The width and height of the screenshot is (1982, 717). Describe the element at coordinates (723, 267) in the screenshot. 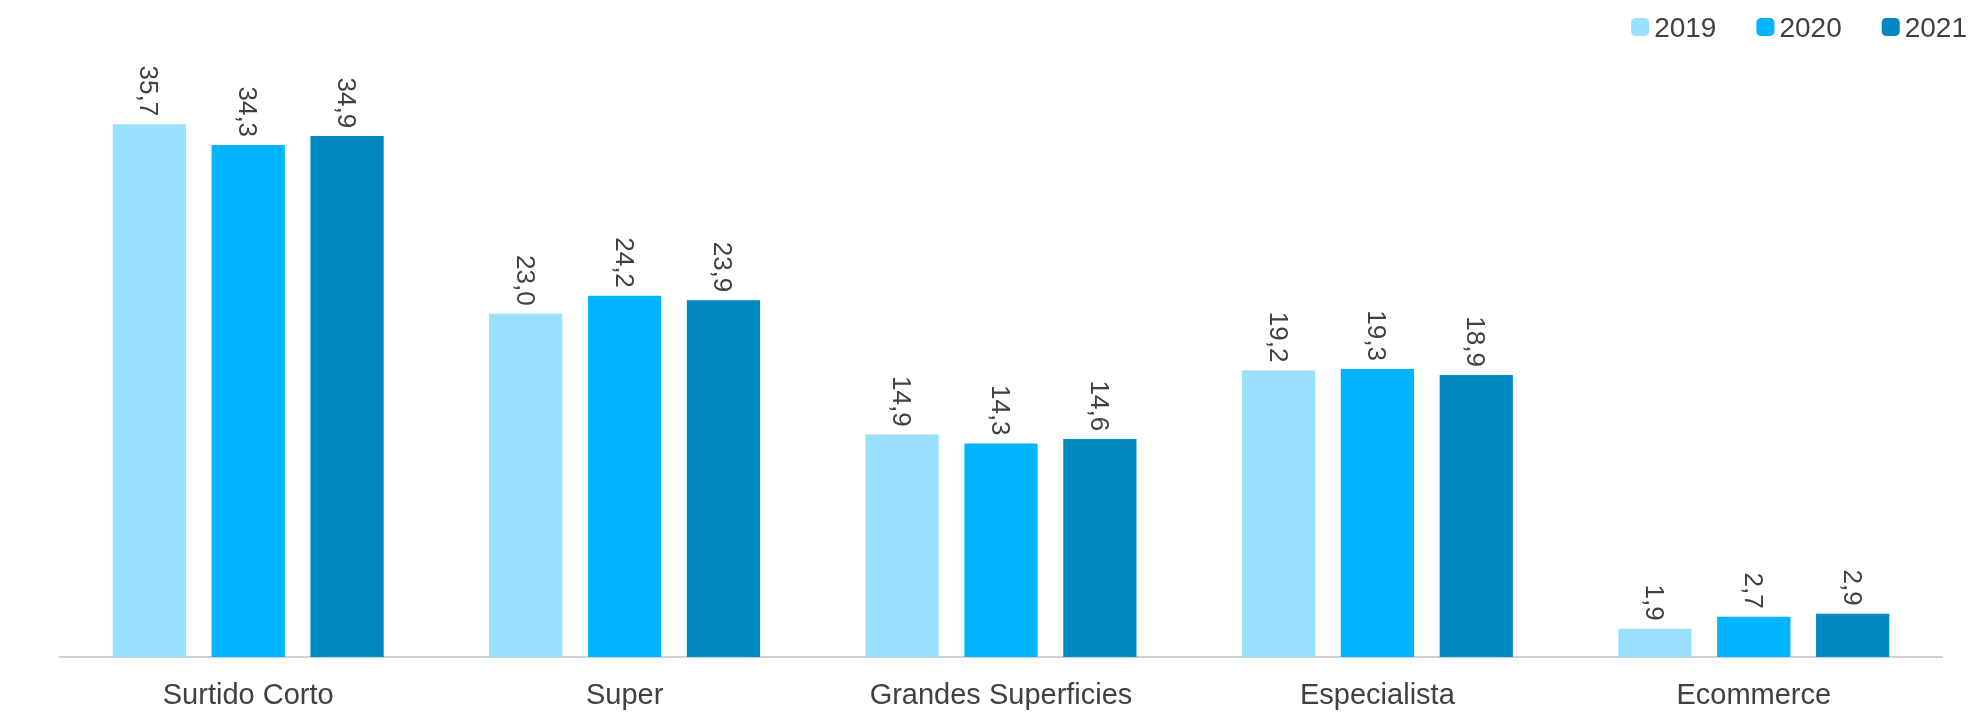

I see `data-label: 23,9` at that location.